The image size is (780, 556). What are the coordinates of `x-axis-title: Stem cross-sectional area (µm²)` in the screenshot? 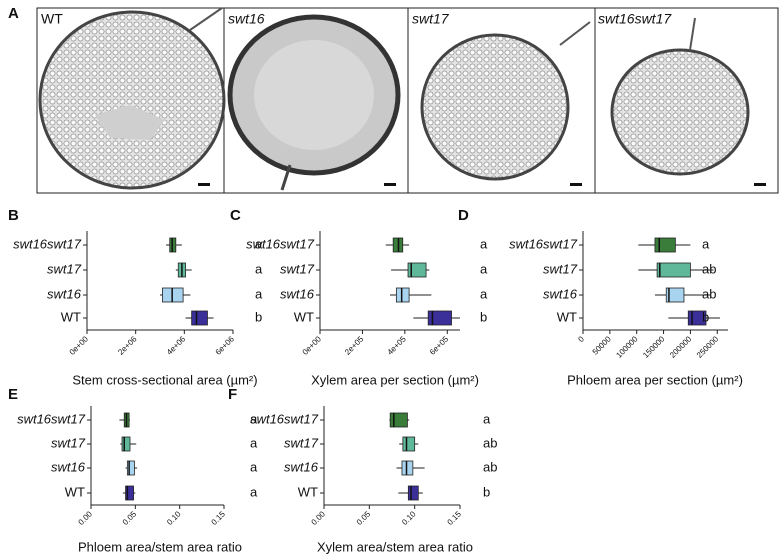 It's located at (164, 379).